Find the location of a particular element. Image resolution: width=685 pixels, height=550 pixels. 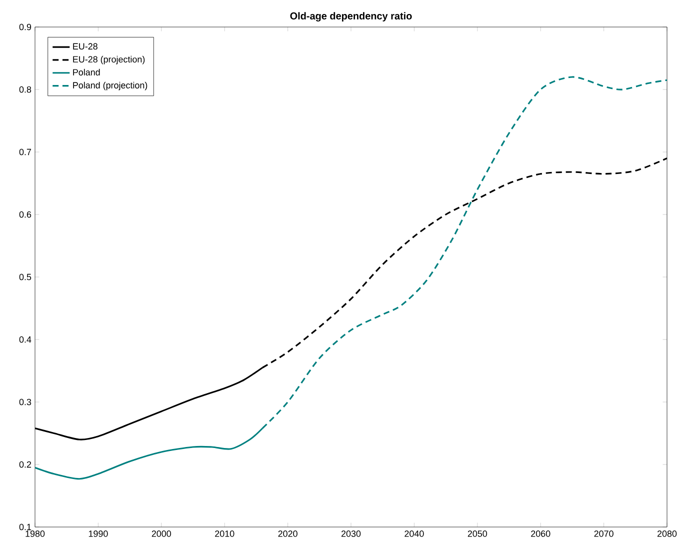

y-tick-label: 0.5 is located at coordinates (25, 277).